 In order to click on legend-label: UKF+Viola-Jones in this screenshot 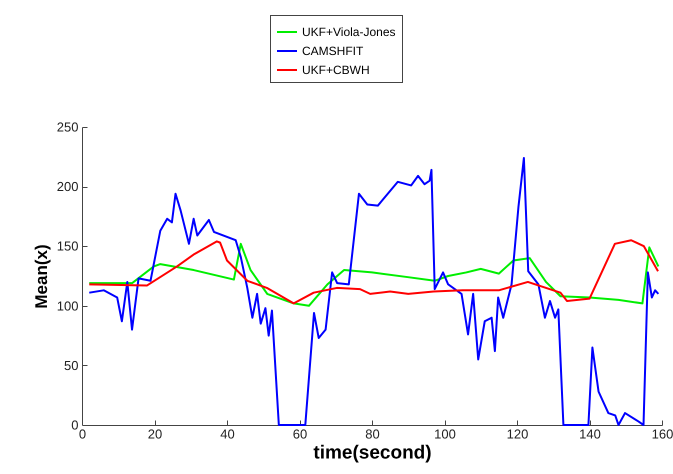, I will do `click(349, 32)`.